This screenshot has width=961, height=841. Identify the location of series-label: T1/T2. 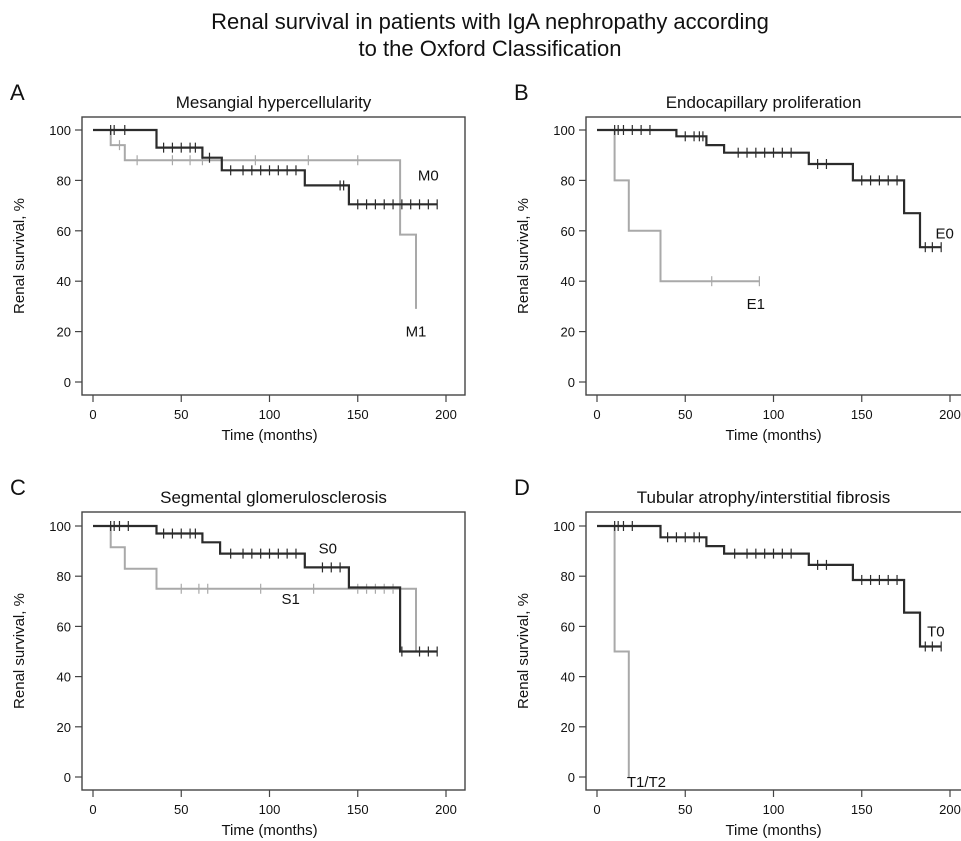
(646, 782).